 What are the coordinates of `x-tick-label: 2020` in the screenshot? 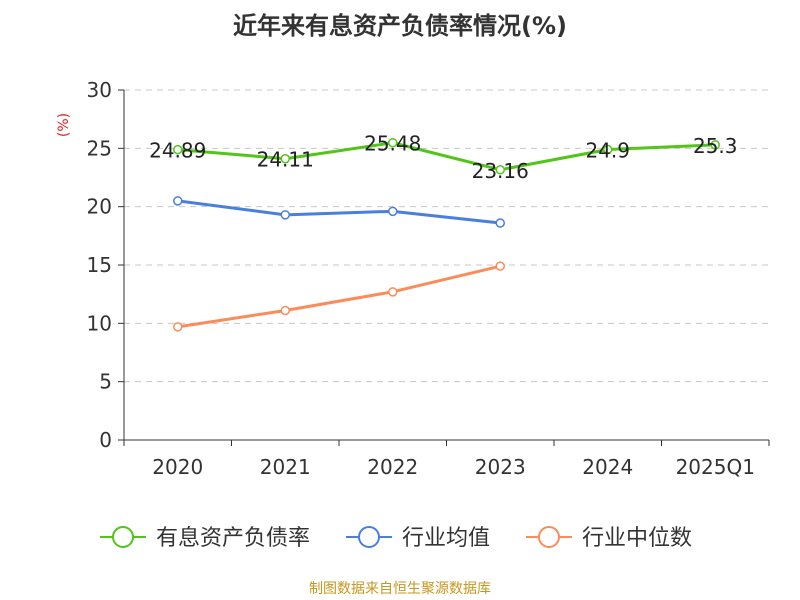 It's located at (177, 467).